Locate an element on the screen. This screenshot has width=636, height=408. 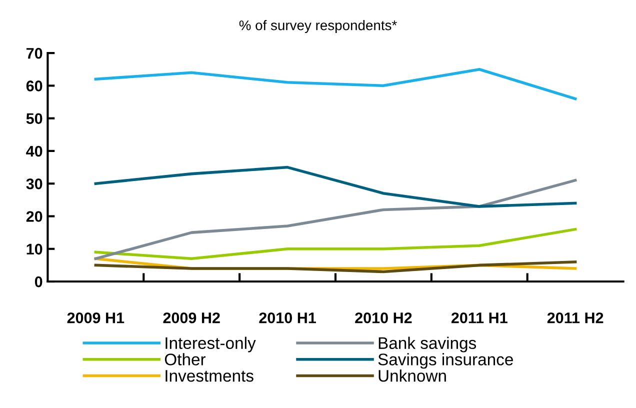
y-tick-label: 20 is located at coordinates (34, 216).